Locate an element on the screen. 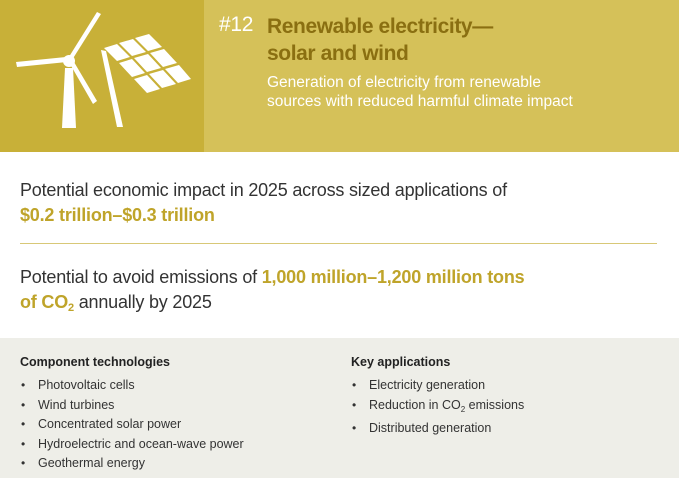 The image size is (679, 478). list-item-label: Photovoltaic cells is located at coordinates (86, 385).